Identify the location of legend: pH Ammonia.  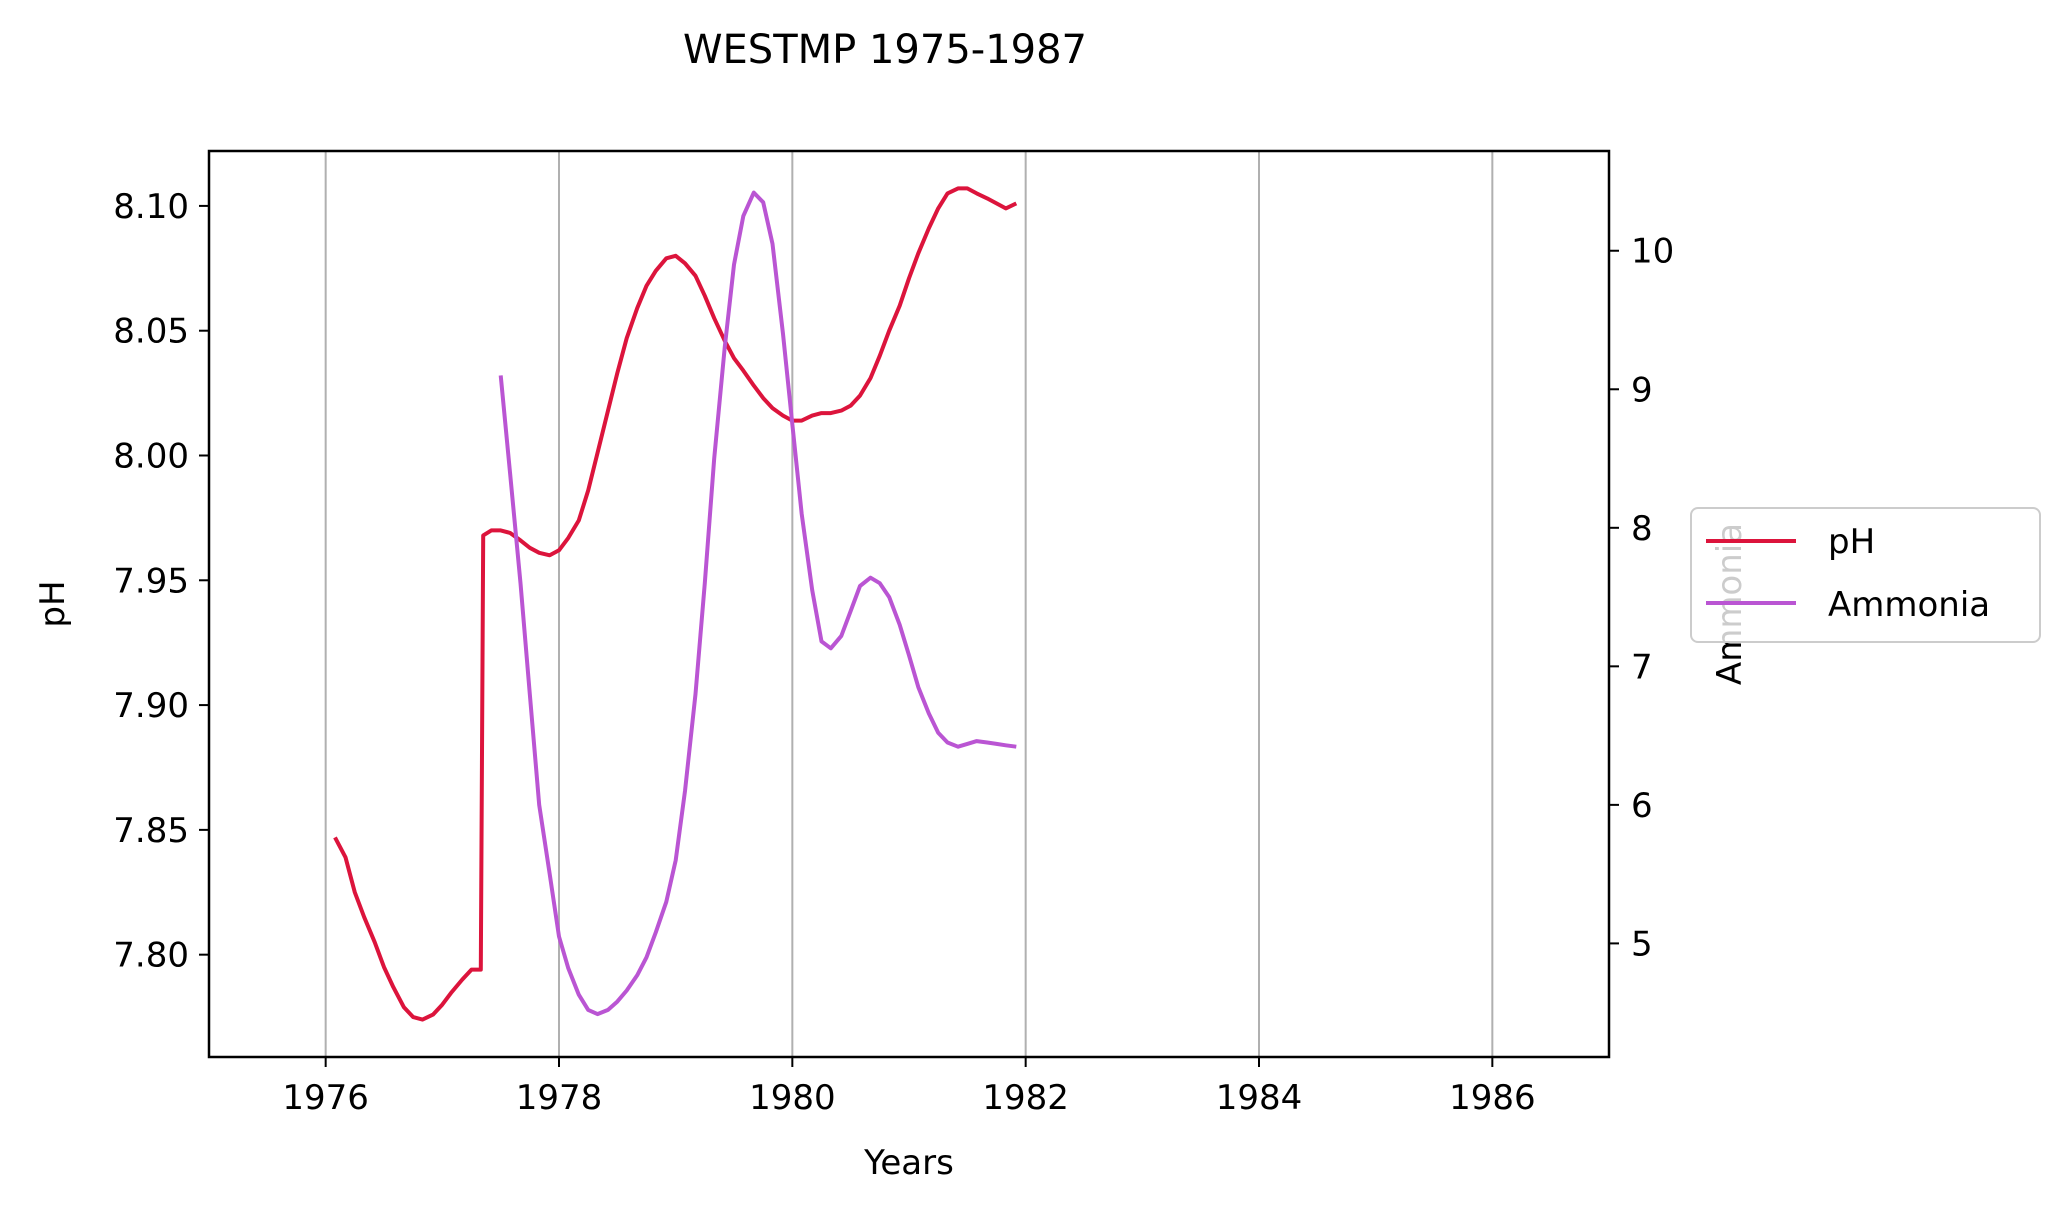
(1865, 575).